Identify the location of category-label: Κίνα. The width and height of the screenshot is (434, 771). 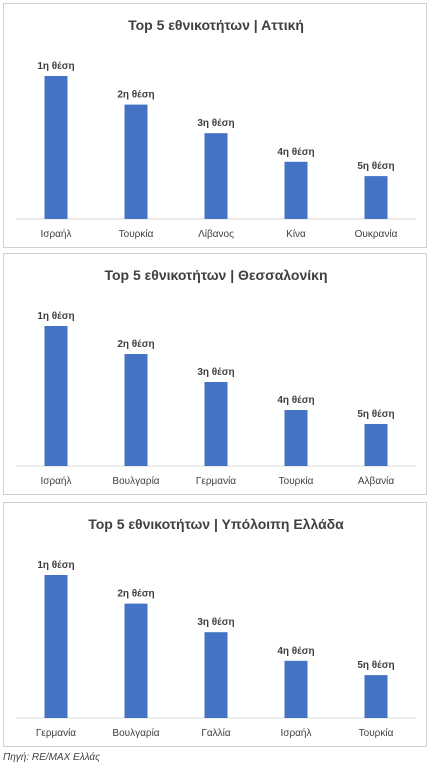
(296, 234).